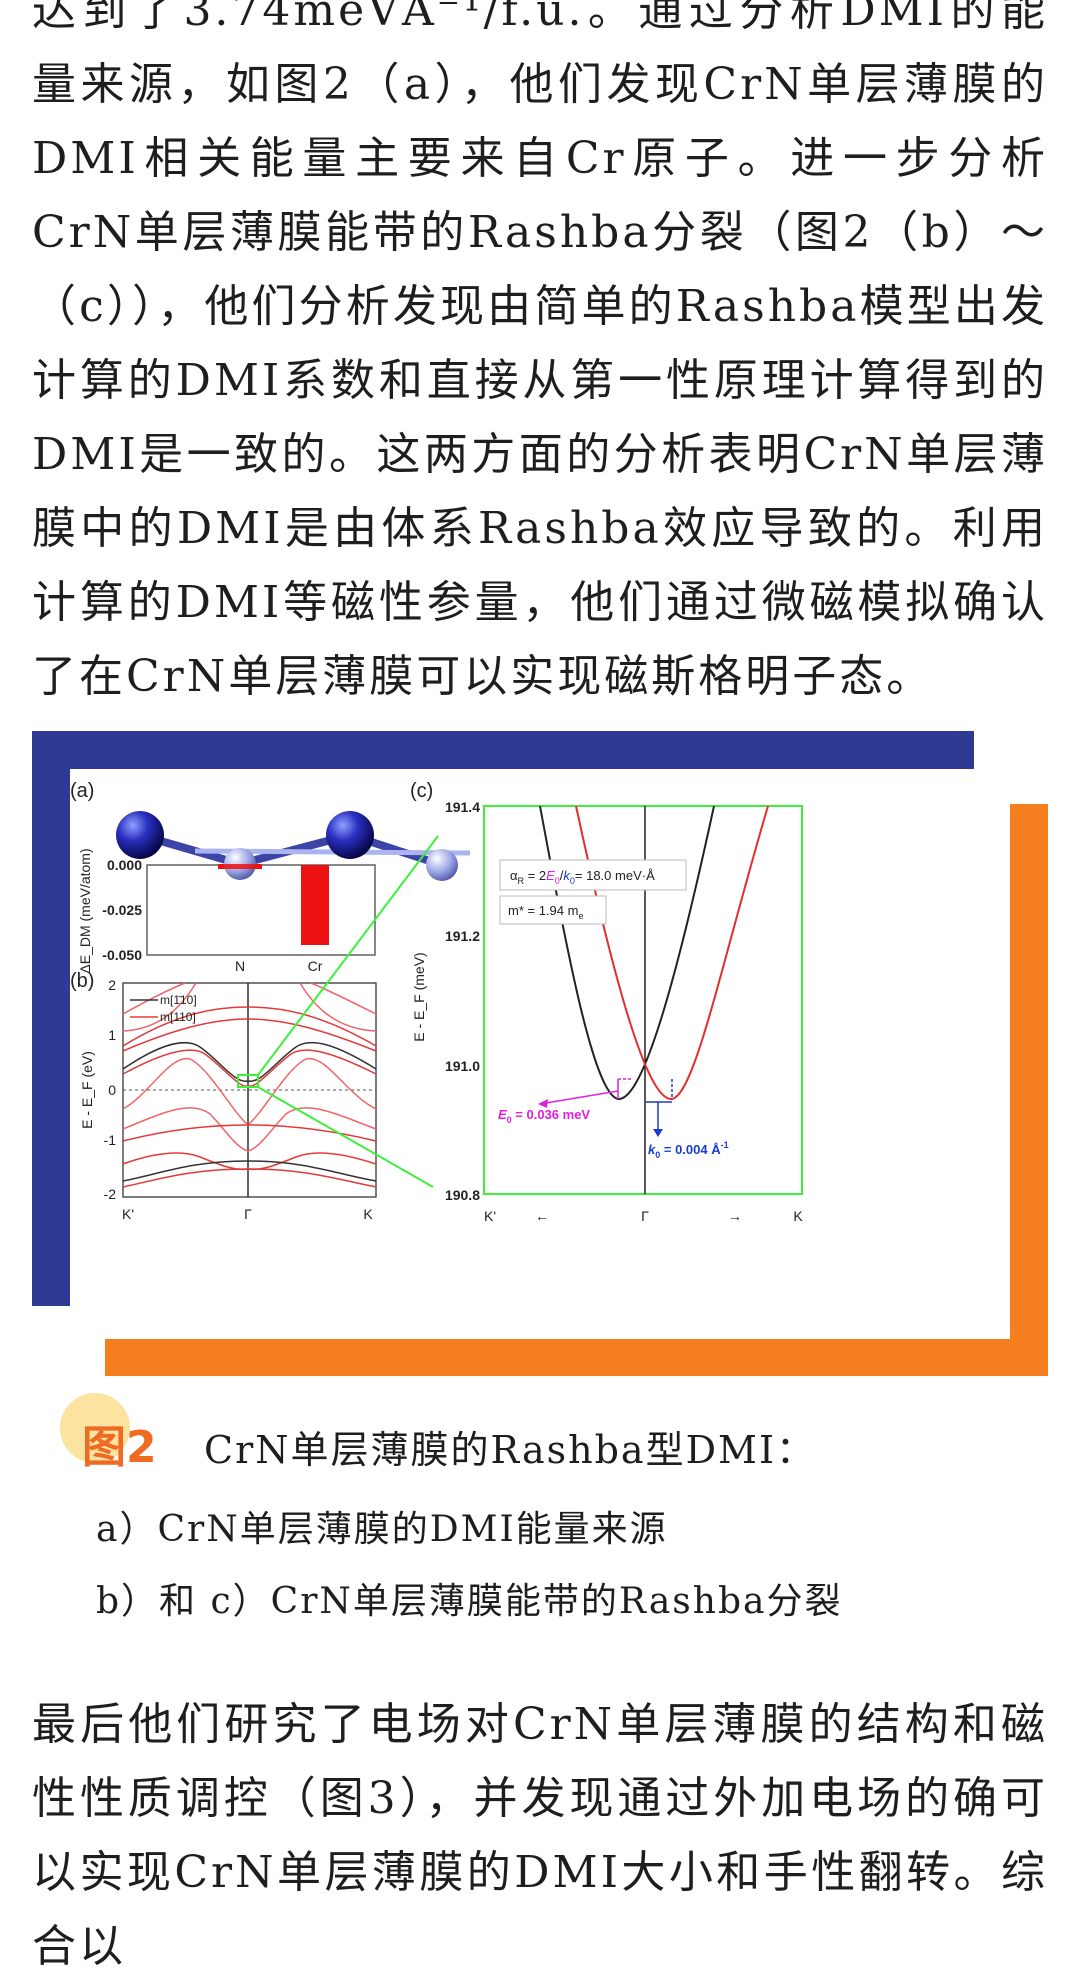 Image resolution: width=1080 pixels, height=1984 pixels. What do you see at coordinates (178, 1017) in the screenshot?
I see `legend-label: m[110]` at bounding box center [178, 1017].